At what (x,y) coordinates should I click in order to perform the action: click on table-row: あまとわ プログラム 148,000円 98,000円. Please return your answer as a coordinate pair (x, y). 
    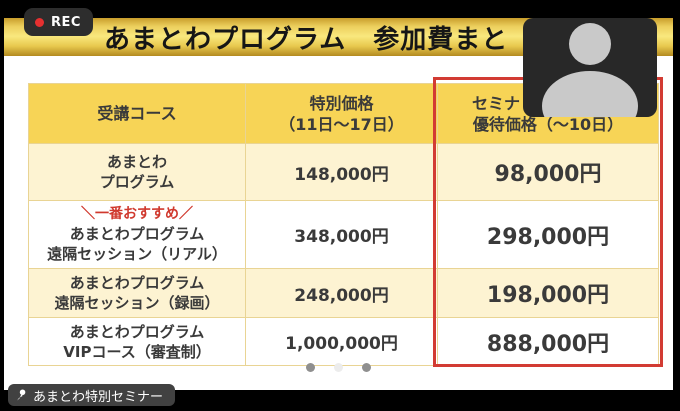
    Looking at the image, I should click on (343, 172).